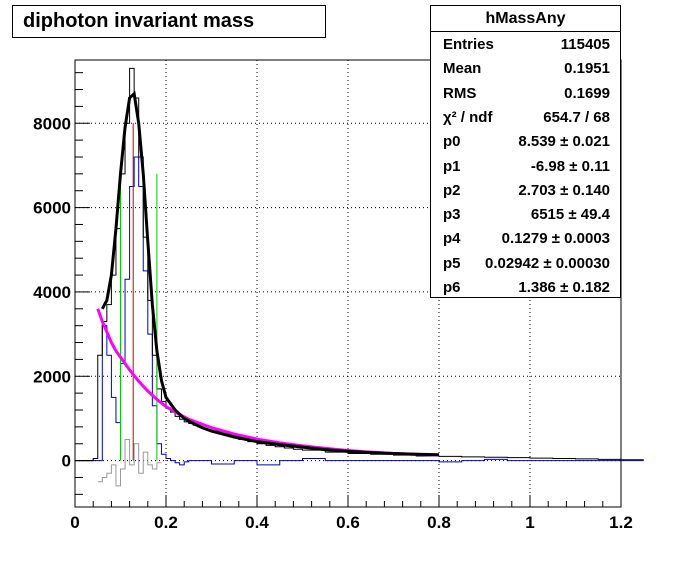 The image size is (696, 572). Describe the element at coordinates (74, 522) in the screenshot. I see `x-tick-label: 0` at that location.